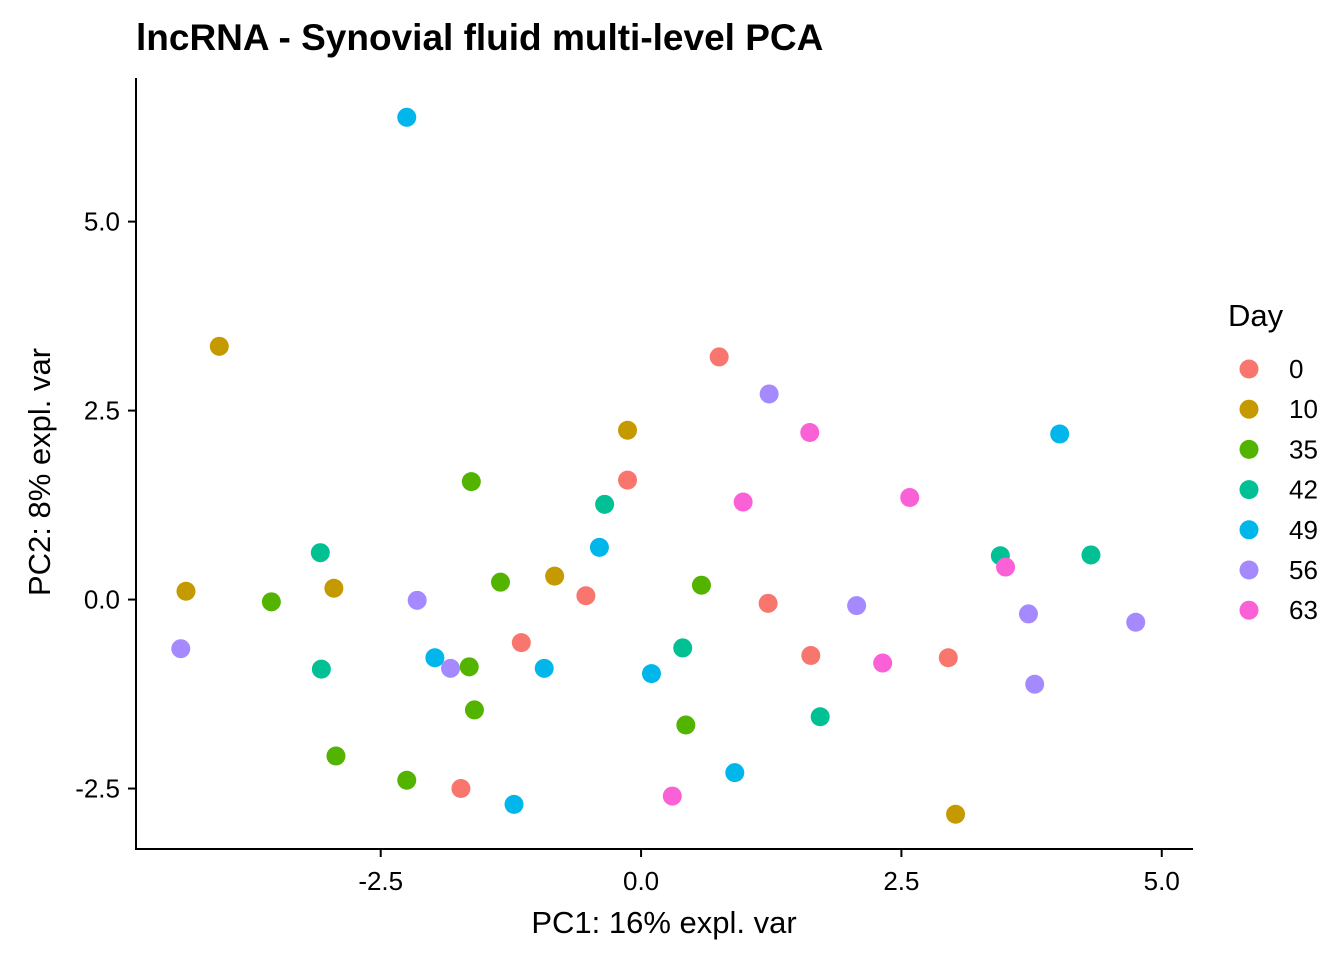 The width and height of the screenshot is (1344, 960). Describe the element at coordinates (102, 600) in the screenshot. I see `y-tick-label: 0.0` at that location.